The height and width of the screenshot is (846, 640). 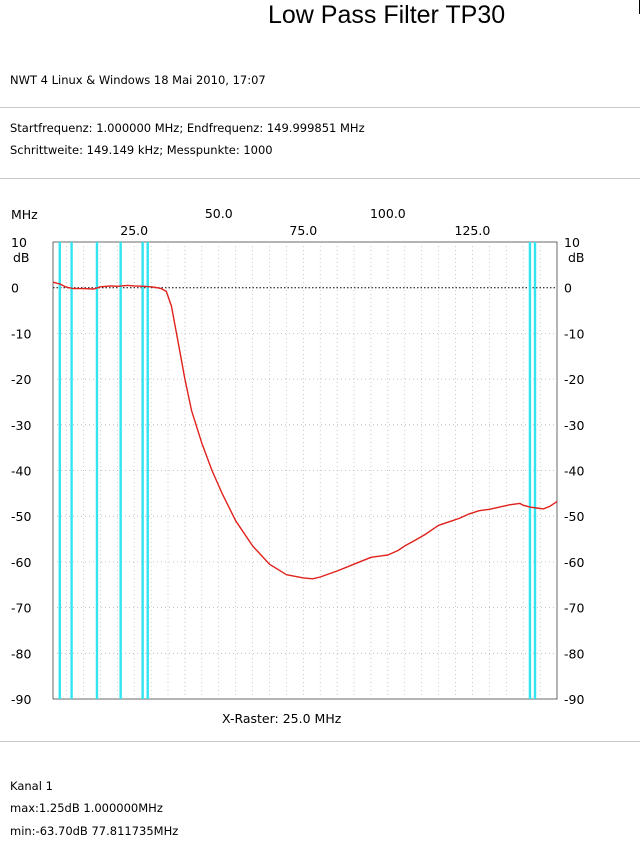 I want to click on y-tick-label-right: -70, so click(x=574, y=608).